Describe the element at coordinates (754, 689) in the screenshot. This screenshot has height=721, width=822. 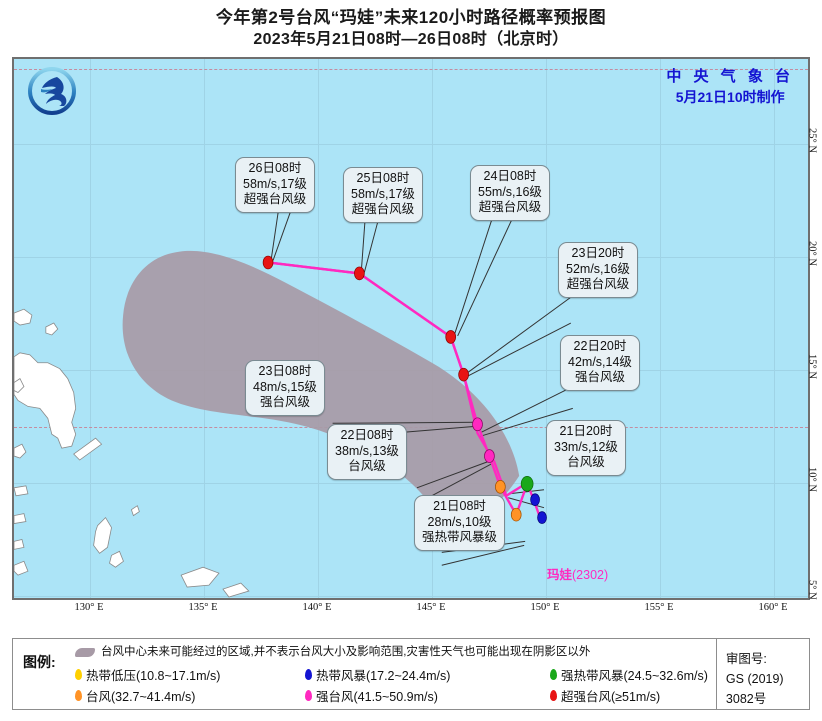
I see `approval-number: GS (2019) 3082号` at that location.